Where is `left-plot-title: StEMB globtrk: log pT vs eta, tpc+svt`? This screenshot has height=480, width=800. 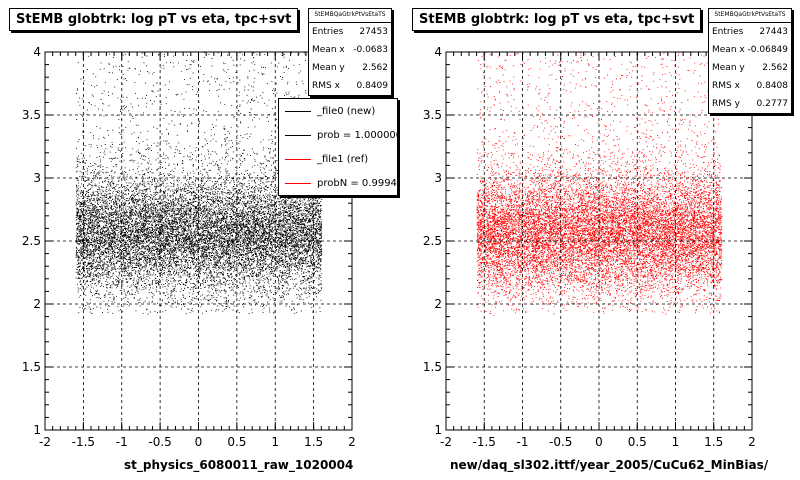
left-plot-title: StEMB globtrk: log pT vs eta, tpc+svt is located at coordinates (154, 19).